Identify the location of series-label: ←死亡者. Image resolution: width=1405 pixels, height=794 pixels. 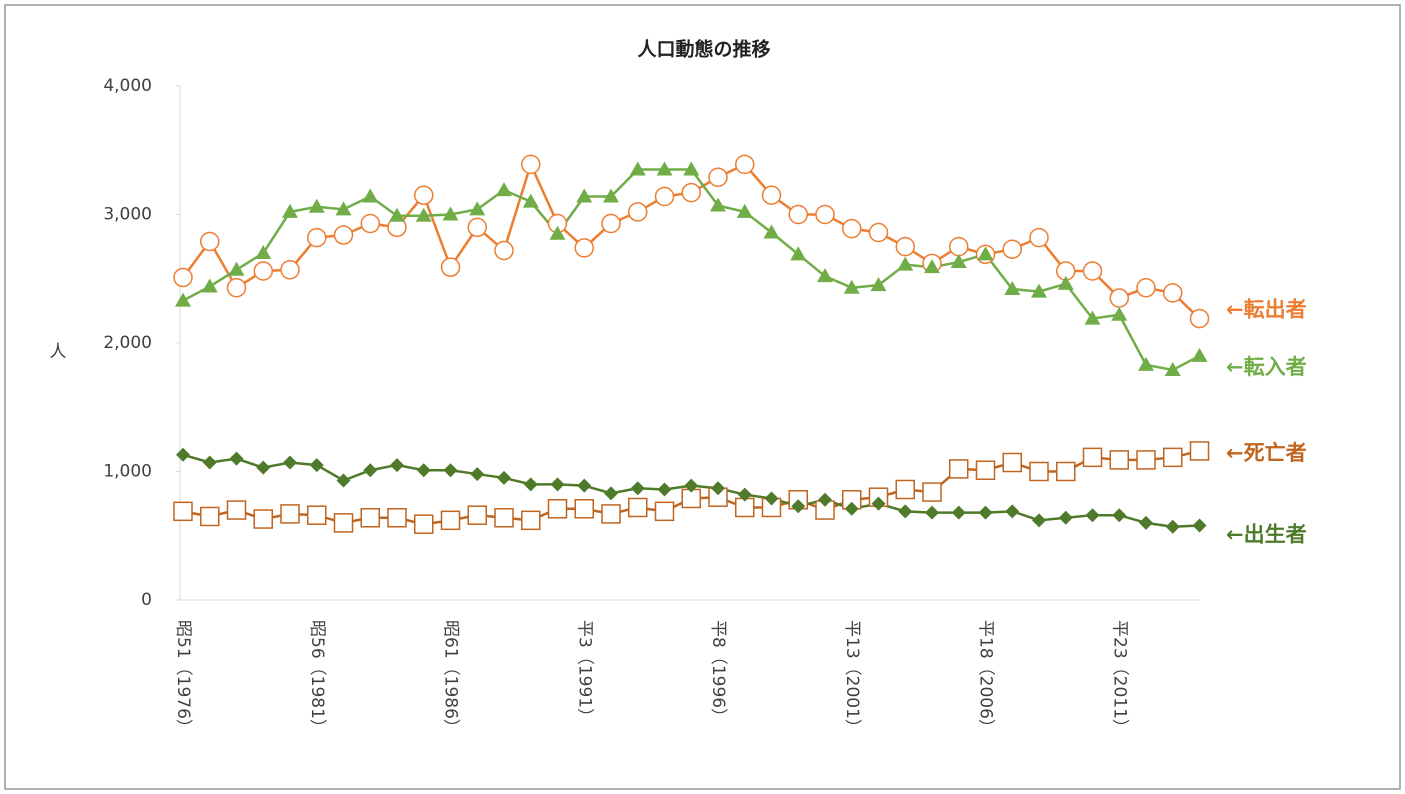
(1266, 453).